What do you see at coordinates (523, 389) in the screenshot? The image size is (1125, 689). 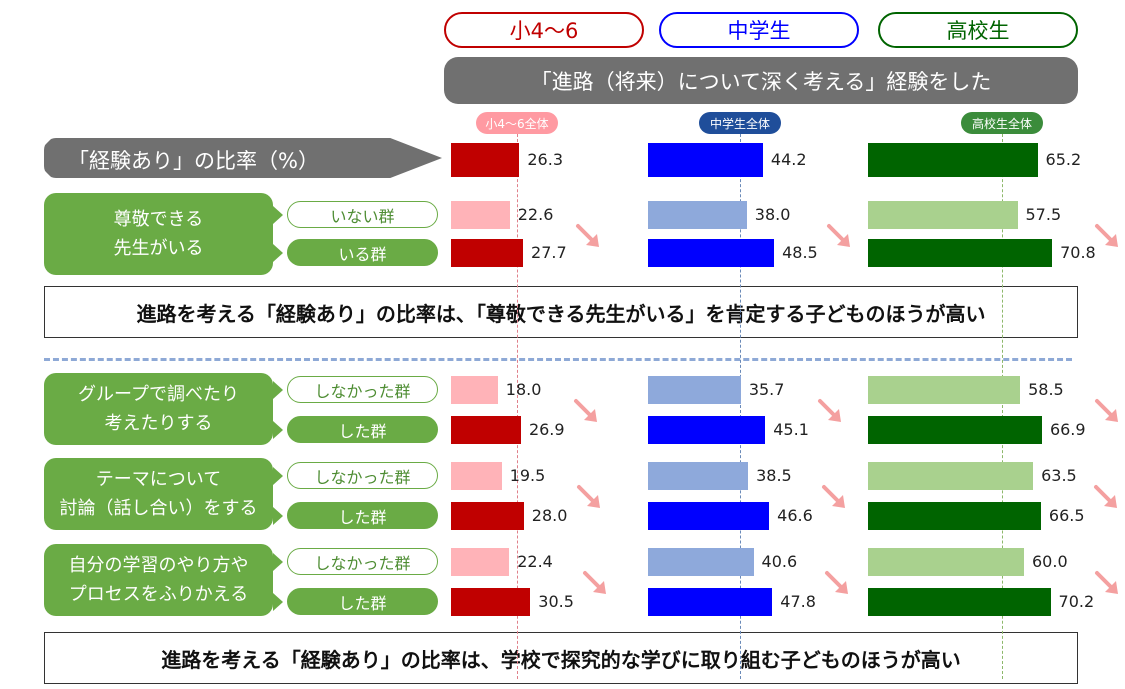 I see `value-2-1-1: 18.0` at bounding box center [523, 389].